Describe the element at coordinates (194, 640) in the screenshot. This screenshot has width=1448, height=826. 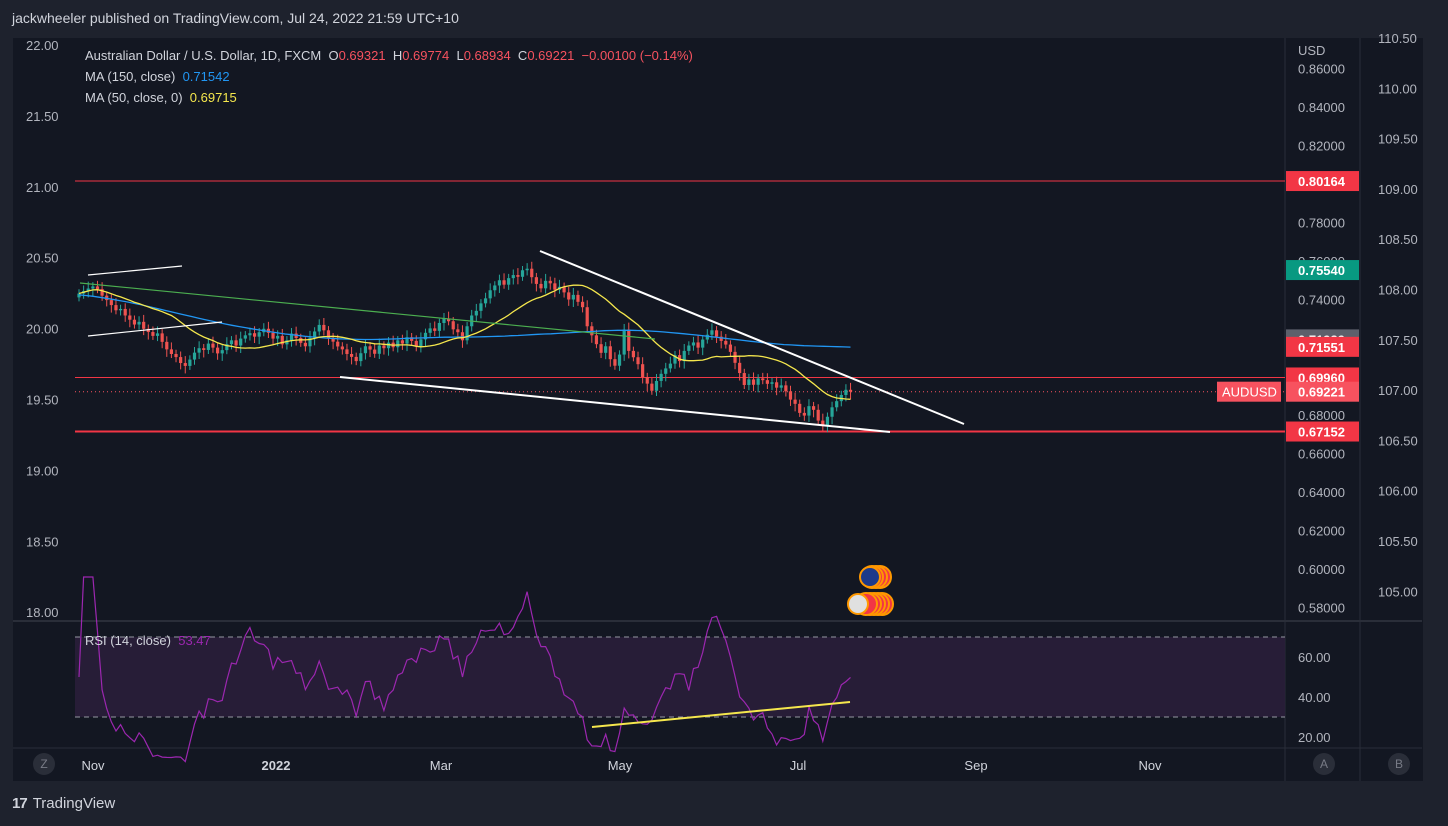
I see `rsi-value: 53.47` at that location.